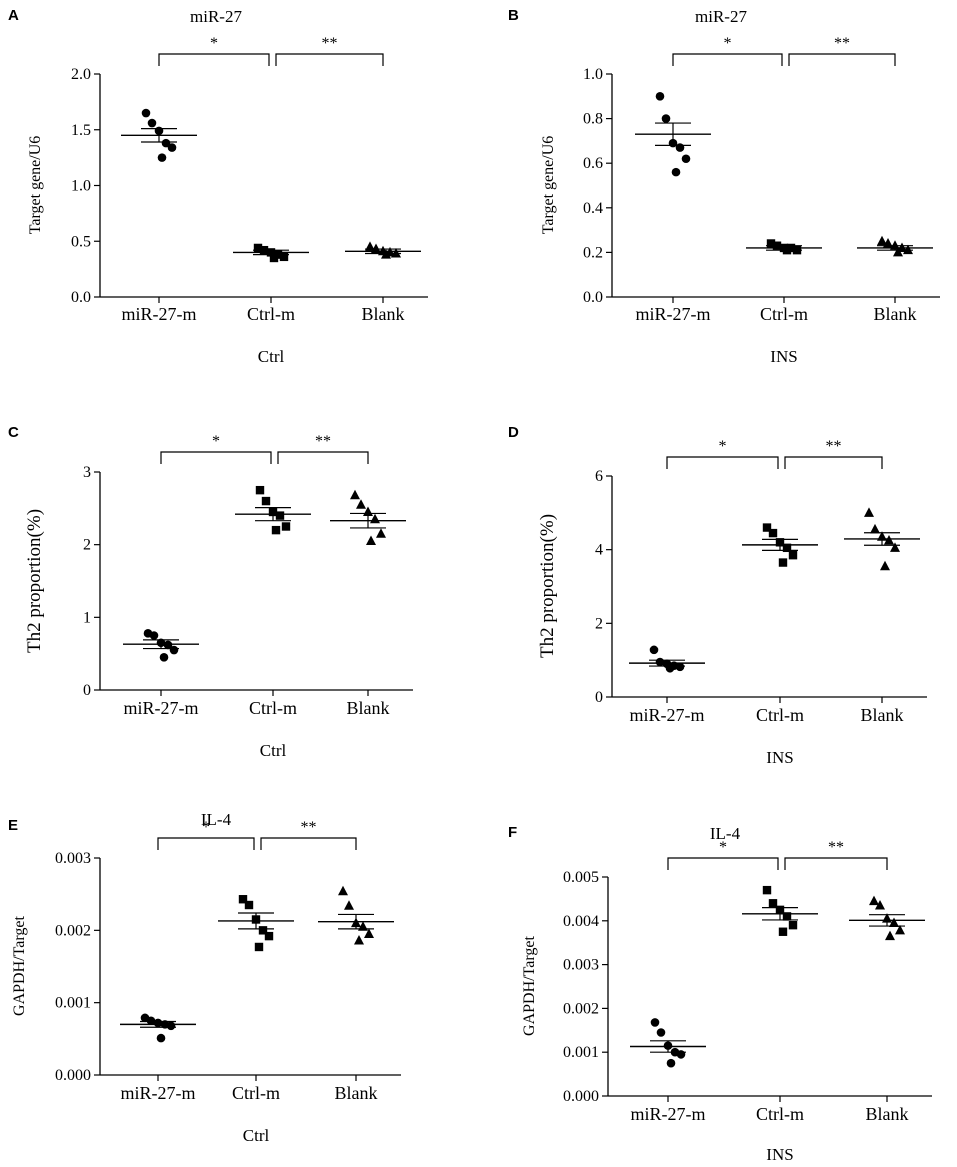 The image size is (957, 1167). What do you see at coordinates (35, 185) in the screenshot?
I see `y-axis-label: Target gene/U6` at bounding box center [35, 185].